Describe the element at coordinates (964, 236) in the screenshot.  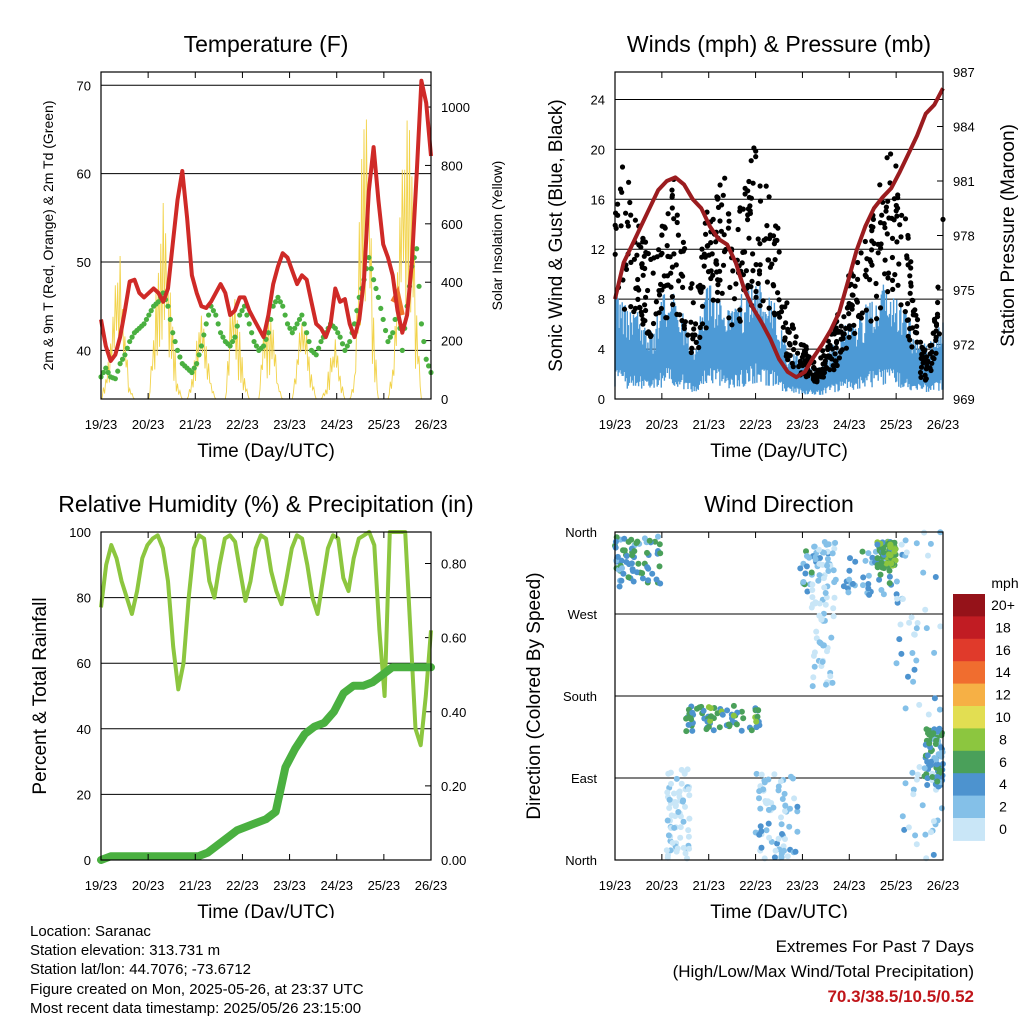
I see `y2-tick-label-1: 978` at that location.